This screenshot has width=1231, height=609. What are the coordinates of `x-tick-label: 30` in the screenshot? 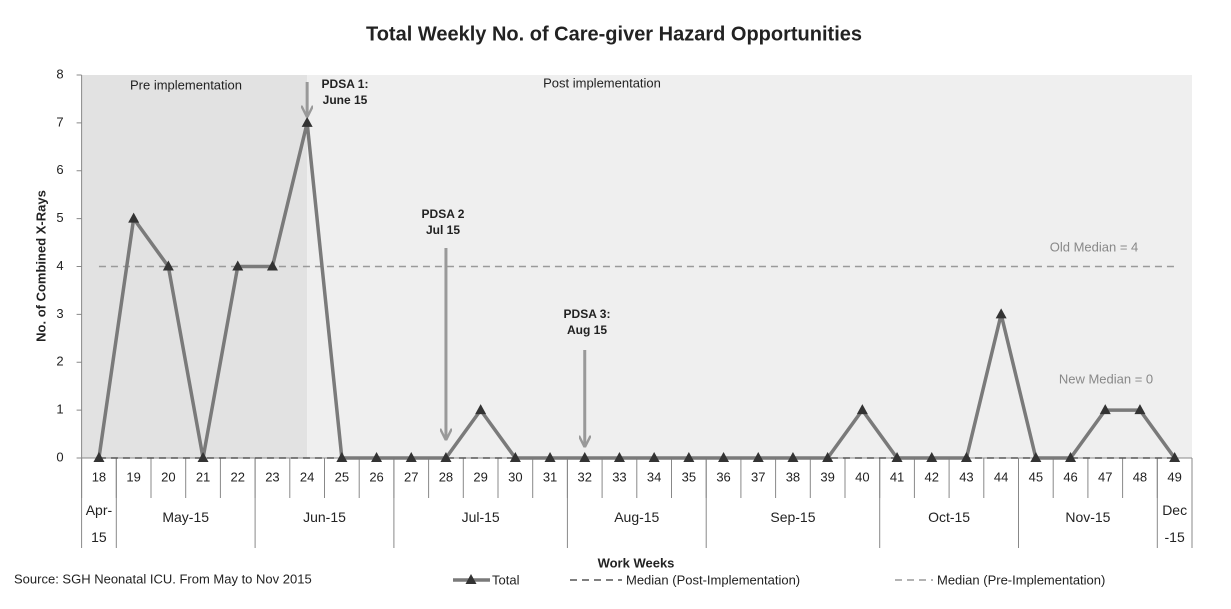 It's located at (515, 476).